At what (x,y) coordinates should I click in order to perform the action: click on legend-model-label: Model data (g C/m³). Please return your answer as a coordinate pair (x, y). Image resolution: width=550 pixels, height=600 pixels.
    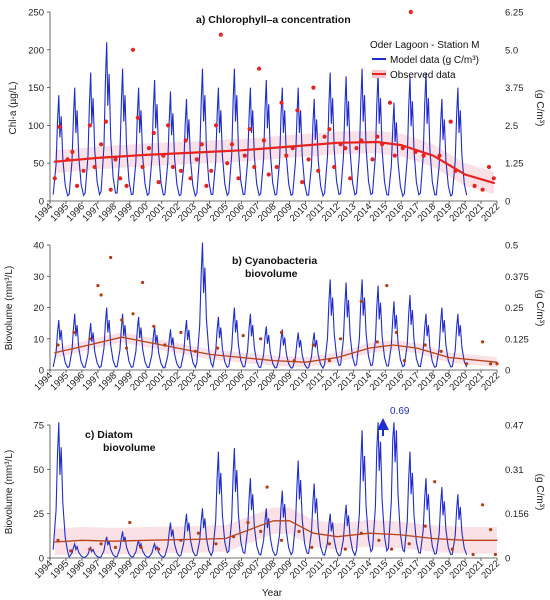
    Looking at the image, I should click on (434, 60).